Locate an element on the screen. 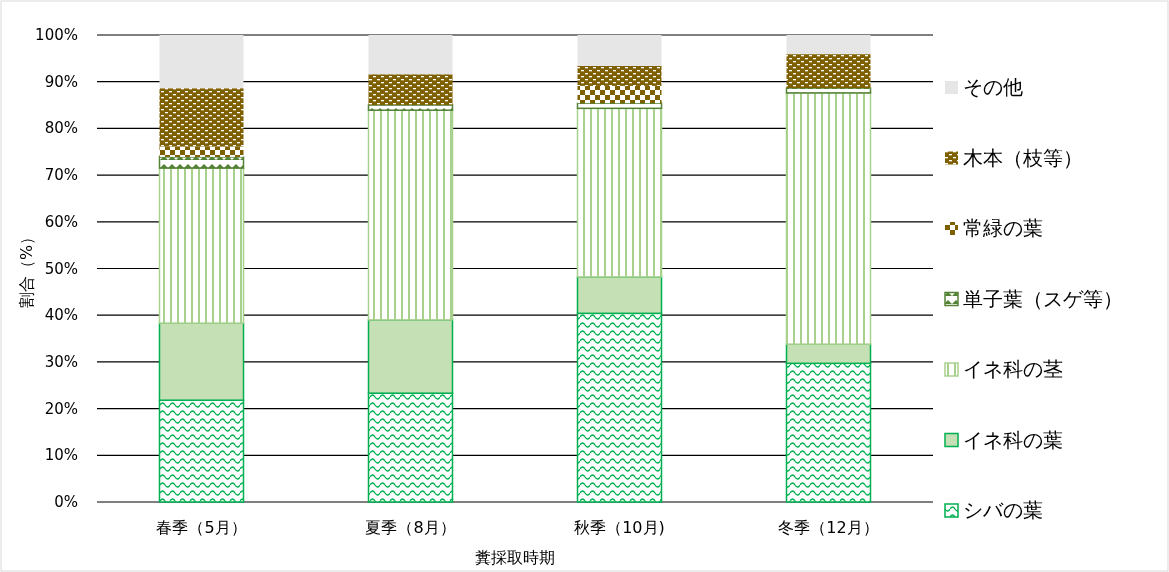  y-tick-label: 70% is located at coordinates (61, 175).